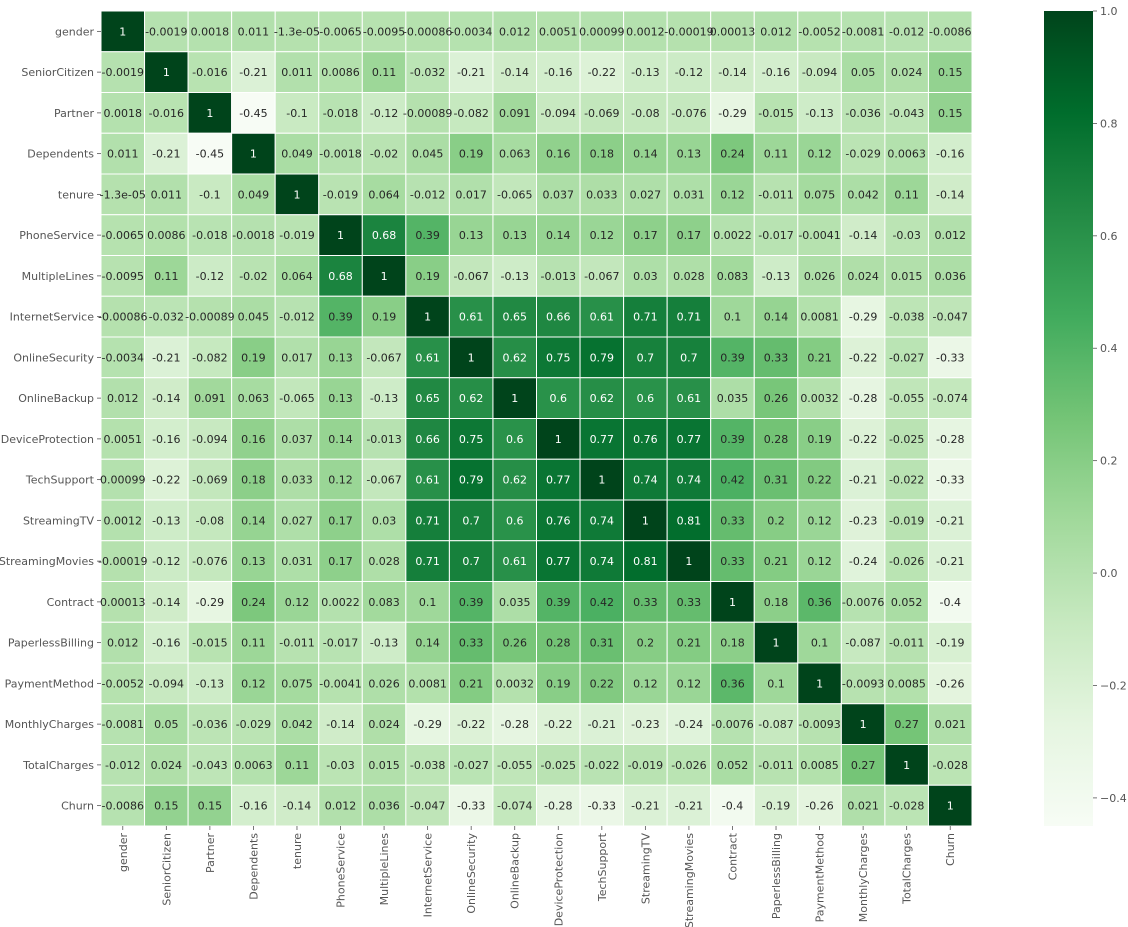 The width and height of the screenshot is (1128, 927). What do you see at coordinates (384, 869) in the screenshot?
I see `x-tick-label: MultipleLines` at bounding box center [384, 869].